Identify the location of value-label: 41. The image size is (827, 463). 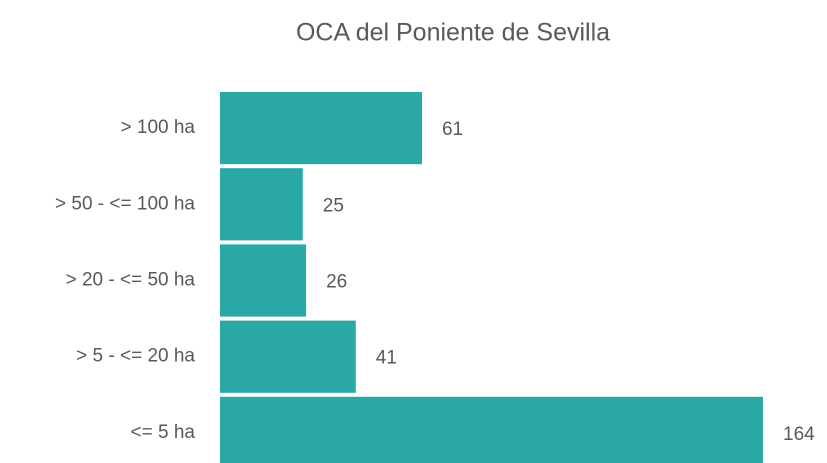
(386, 358).